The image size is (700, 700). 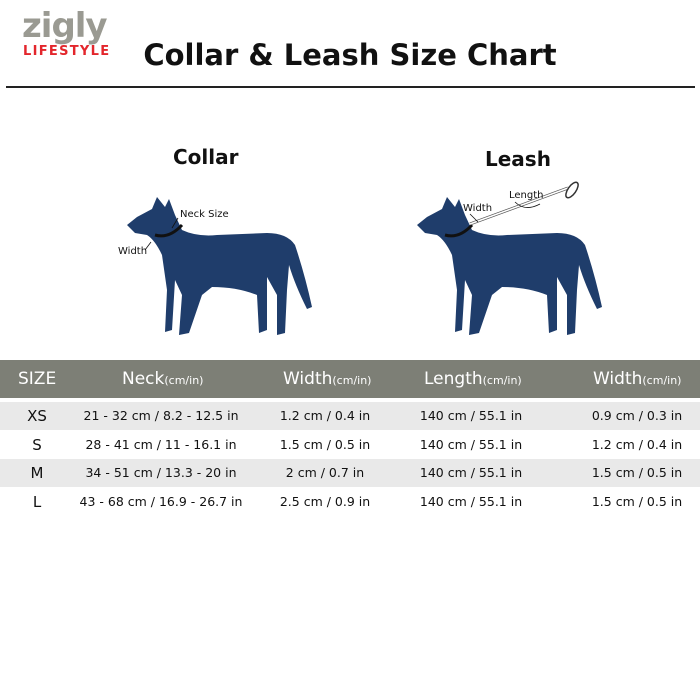 I want to click on leash-length-label: Length, so click(x=526, y=195).